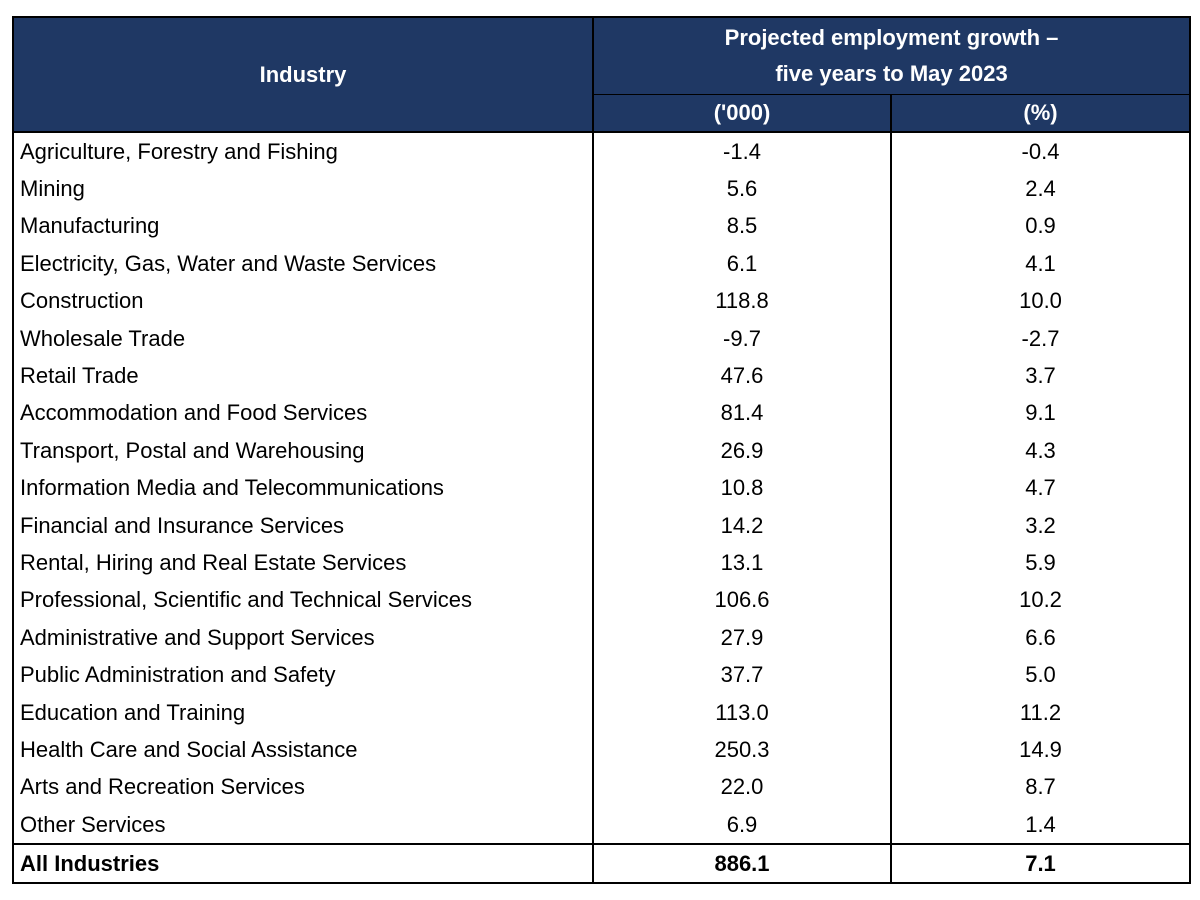  I want to click on industry-cell: Mining, so click(303, 189).